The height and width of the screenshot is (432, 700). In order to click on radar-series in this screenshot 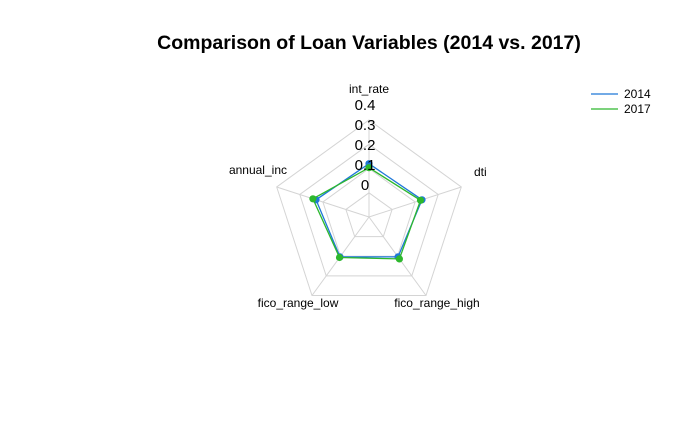, I will do `click(367, 211)`.